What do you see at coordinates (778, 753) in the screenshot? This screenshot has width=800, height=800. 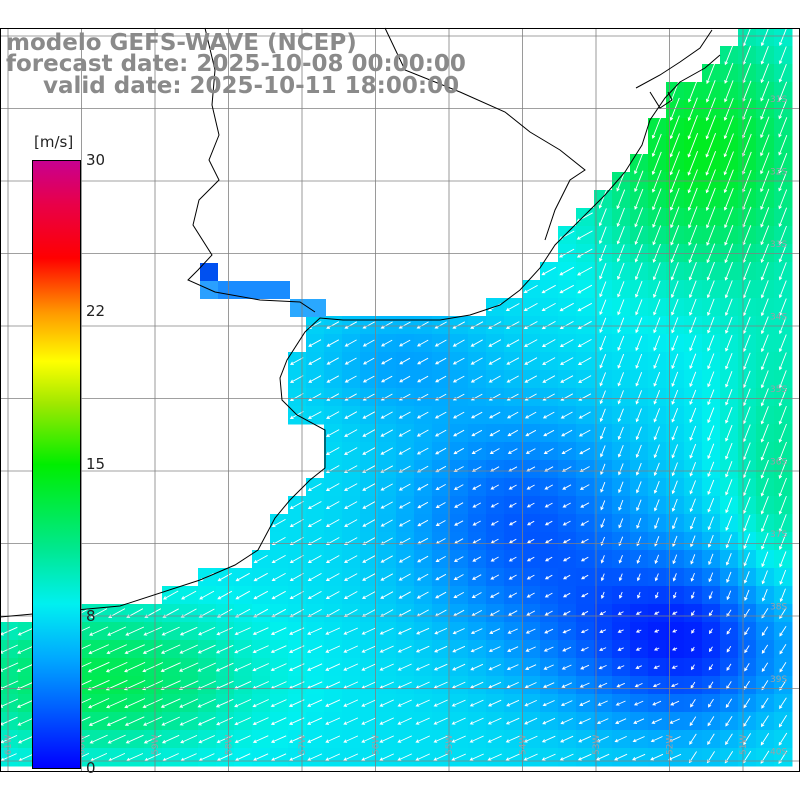 I see `lat-label: 40S` at bounding box center [778, 753].